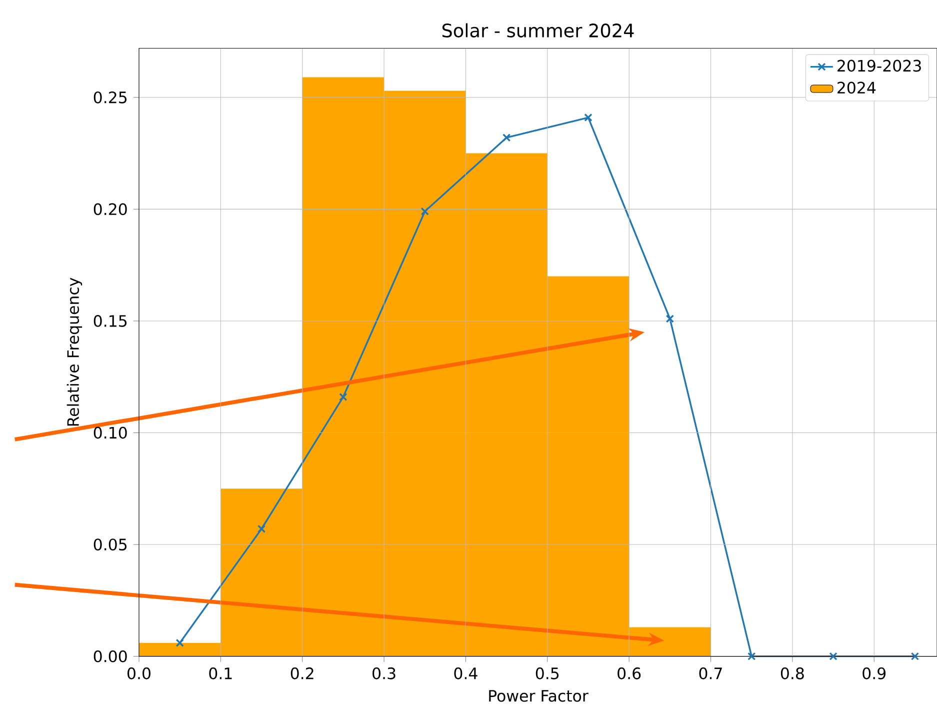 The width and height of the screenshot is (937, 724). What do you see at coordinates (466, 673) in the screenshot?
I see `x-tick-label: 0.4` at bounding box center [466, 673].